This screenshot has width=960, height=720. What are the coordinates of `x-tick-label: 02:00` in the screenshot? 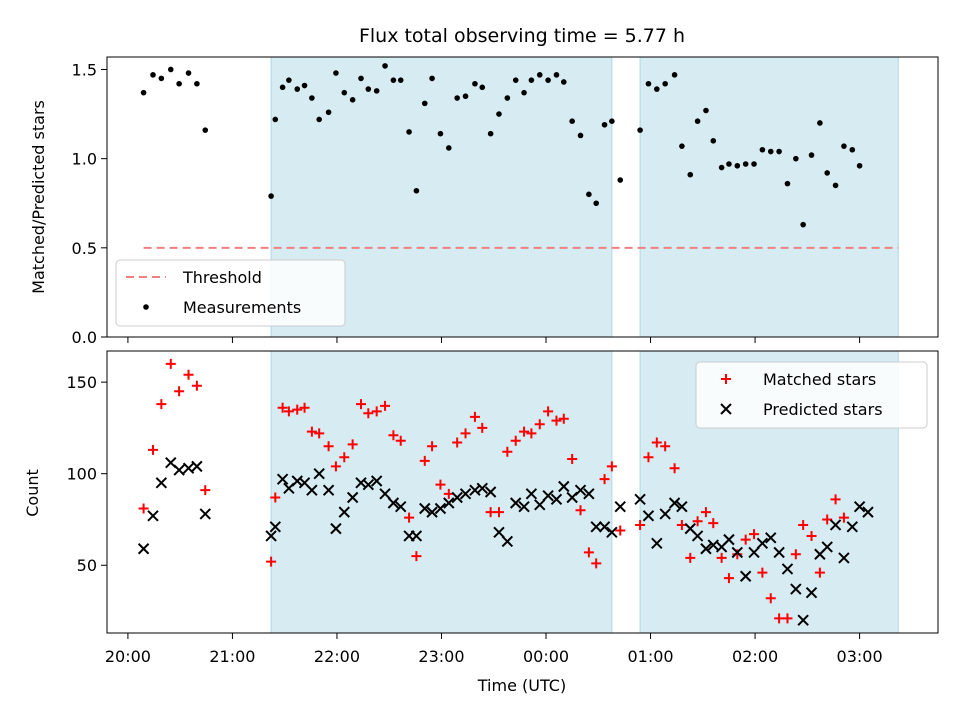 It's located at (755, 656).